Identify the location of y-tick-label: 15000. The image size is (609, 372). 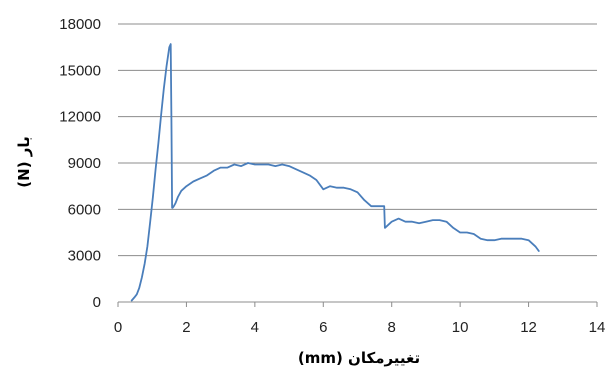
(80, 70).